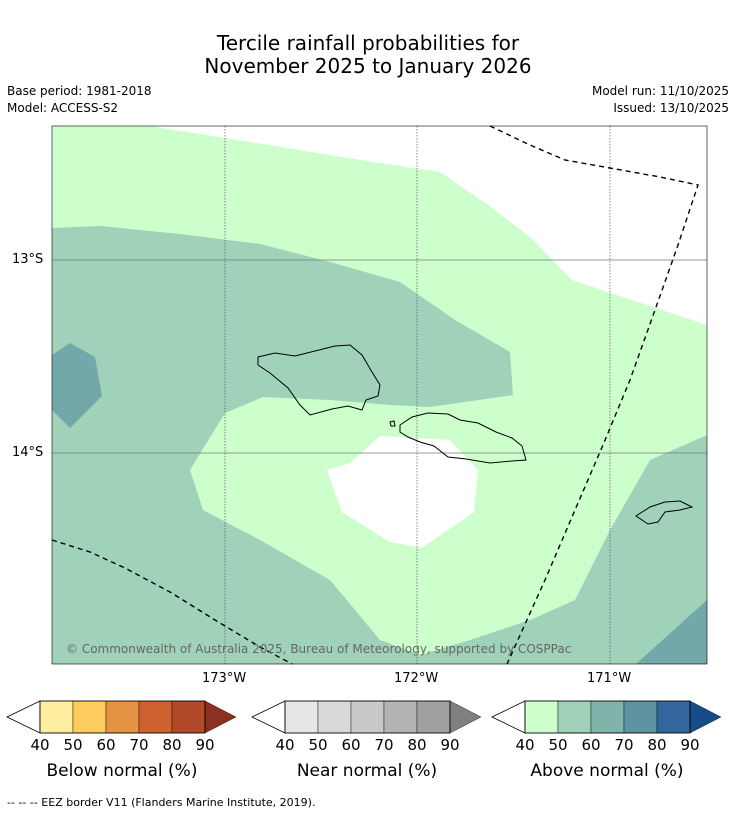 The width and height of the screenshot is (736, 816). Describe the element at coordinates (463, 438) in the screenshot. I see `upolu-island` at that location.